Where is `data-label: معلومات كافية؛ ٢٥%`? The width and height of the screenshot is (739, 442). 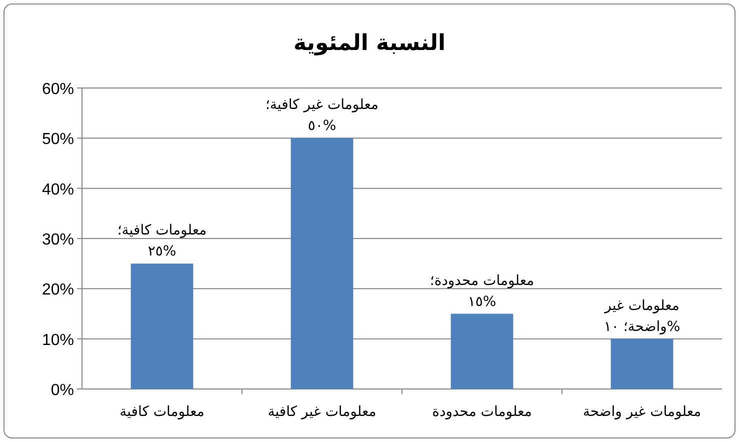 data-label: معلومات كافية؛ ٢٥% is located at coordinates (162, 241).